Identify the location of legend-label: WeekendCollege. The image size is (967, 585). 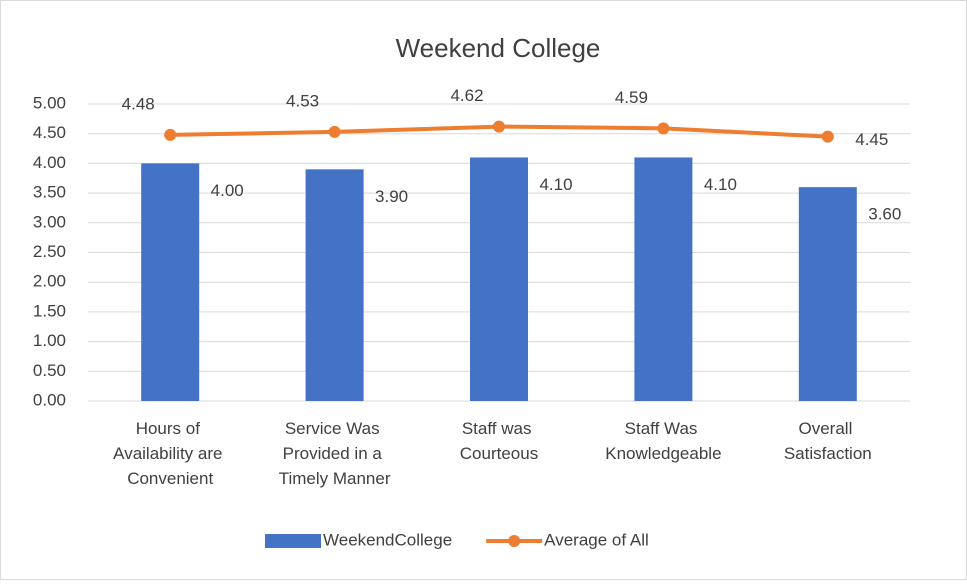
(387, 539).